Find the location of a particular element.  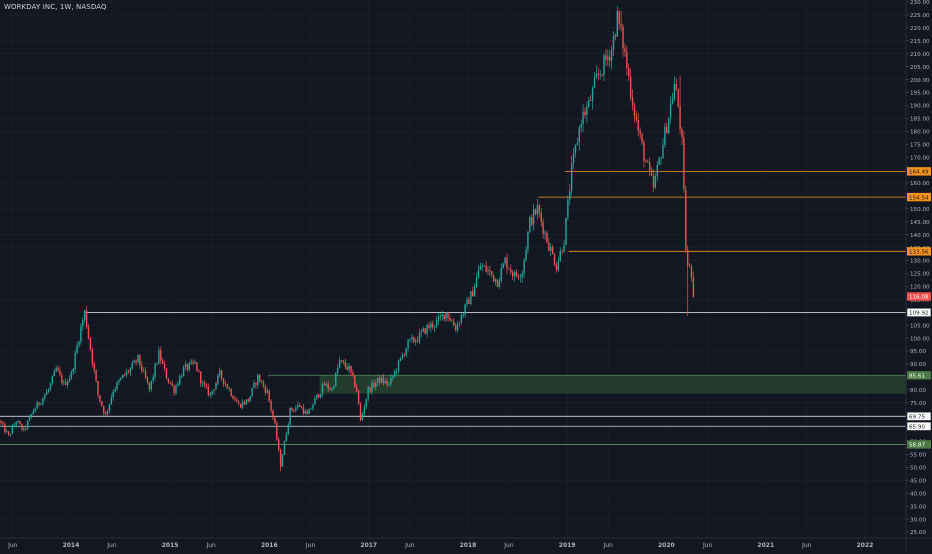

price-tick-label: 100.00 is located at coordinates (920, 339).